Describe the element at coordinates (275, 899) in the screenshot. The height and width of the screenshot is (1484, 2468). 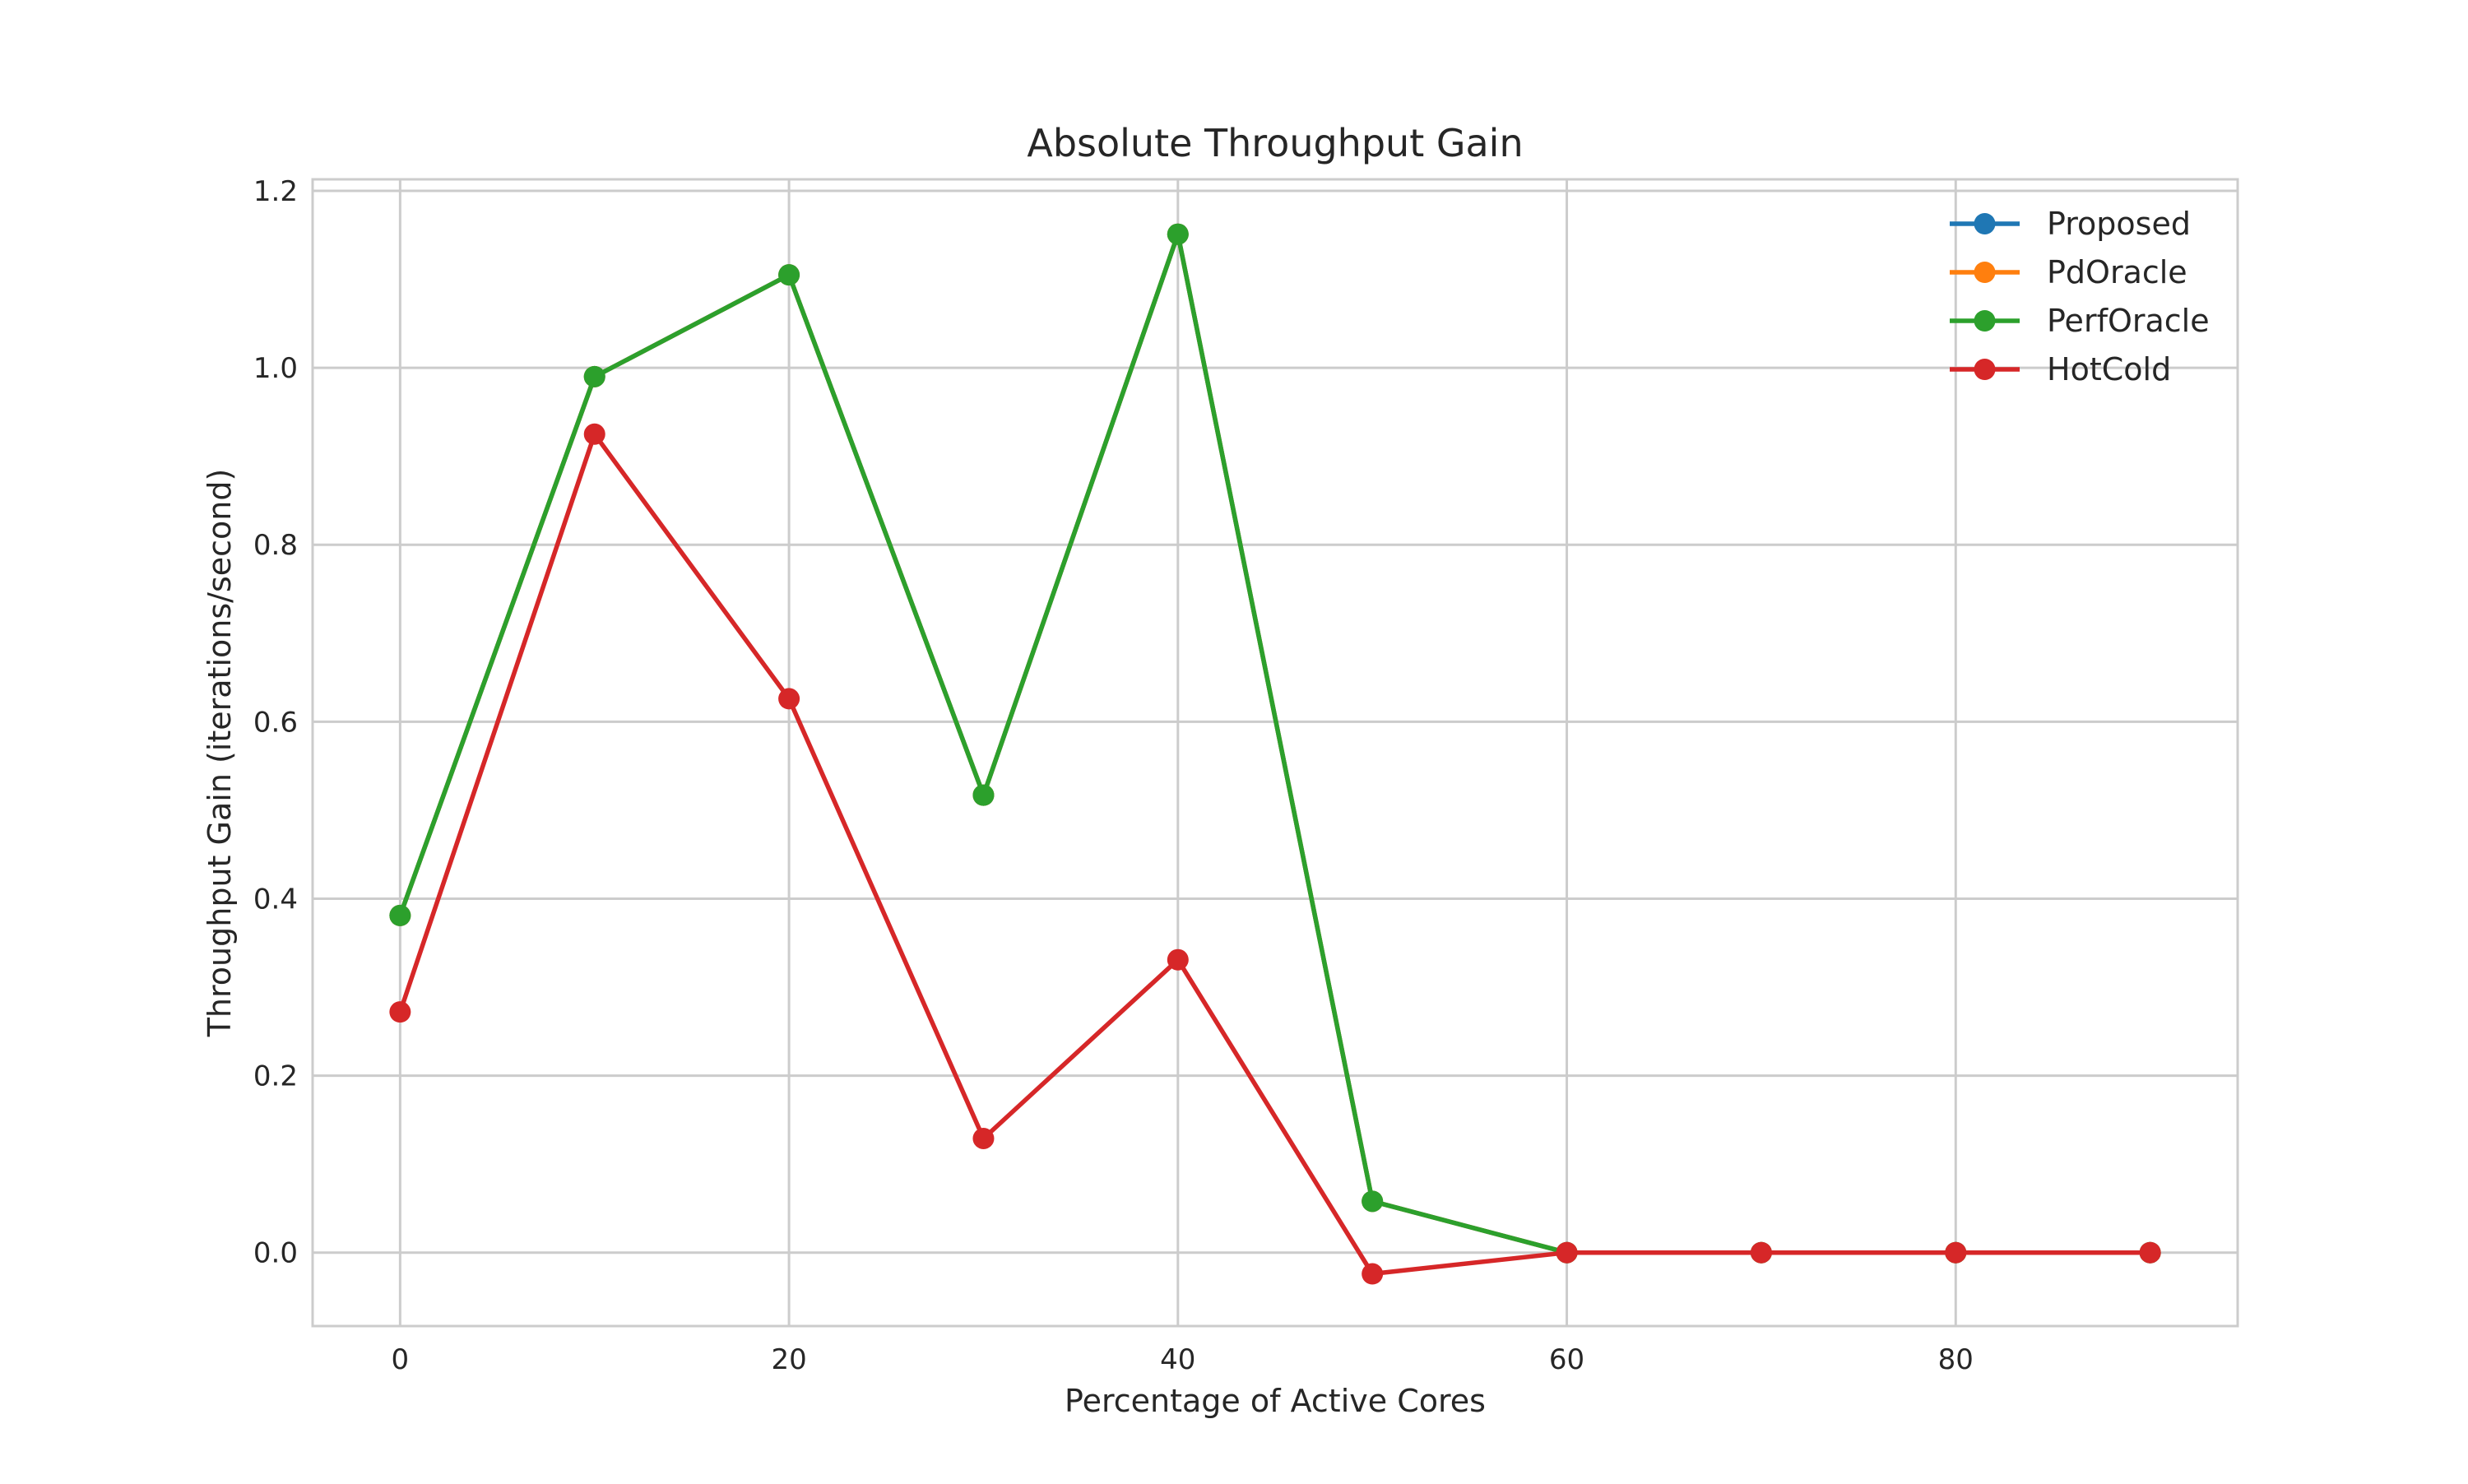
I see `y-tick-label: 0.4` at that location.